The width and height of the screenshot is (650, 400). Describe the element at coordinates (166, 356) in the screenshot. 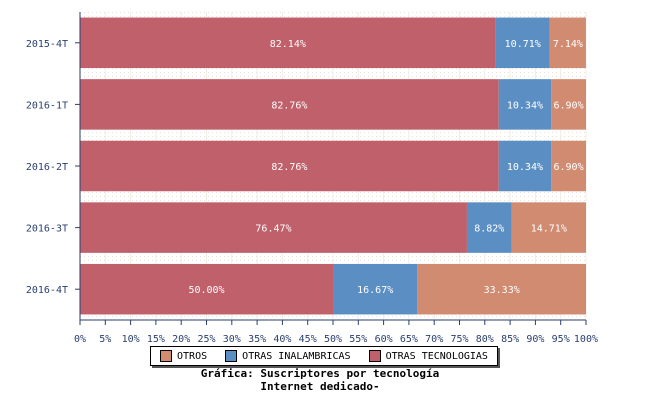

I see `legend-swatch-otros` at that location.